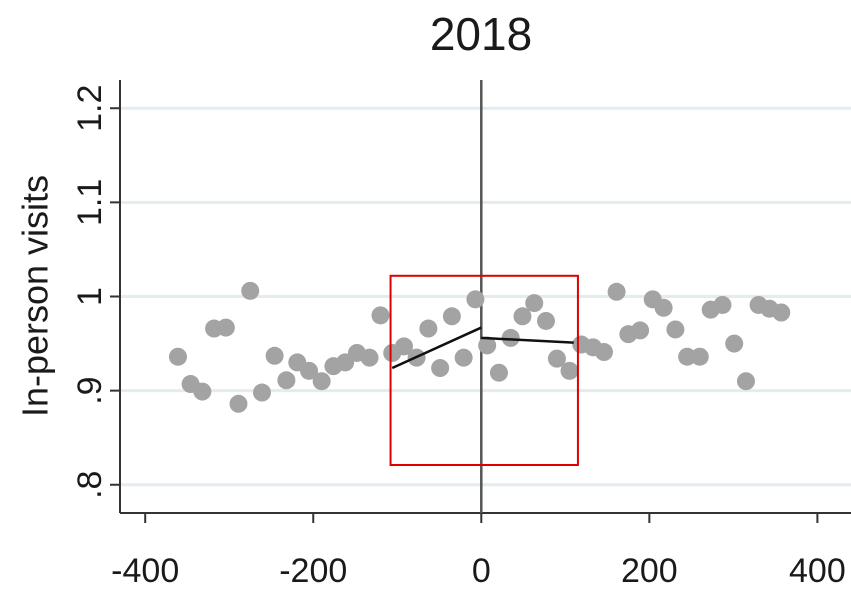 This screenshot has width=851, height=593. What do you see at coordinates (484, 370) in the screenshot?
I see `highlight-box` at bounding box center [484, 370].